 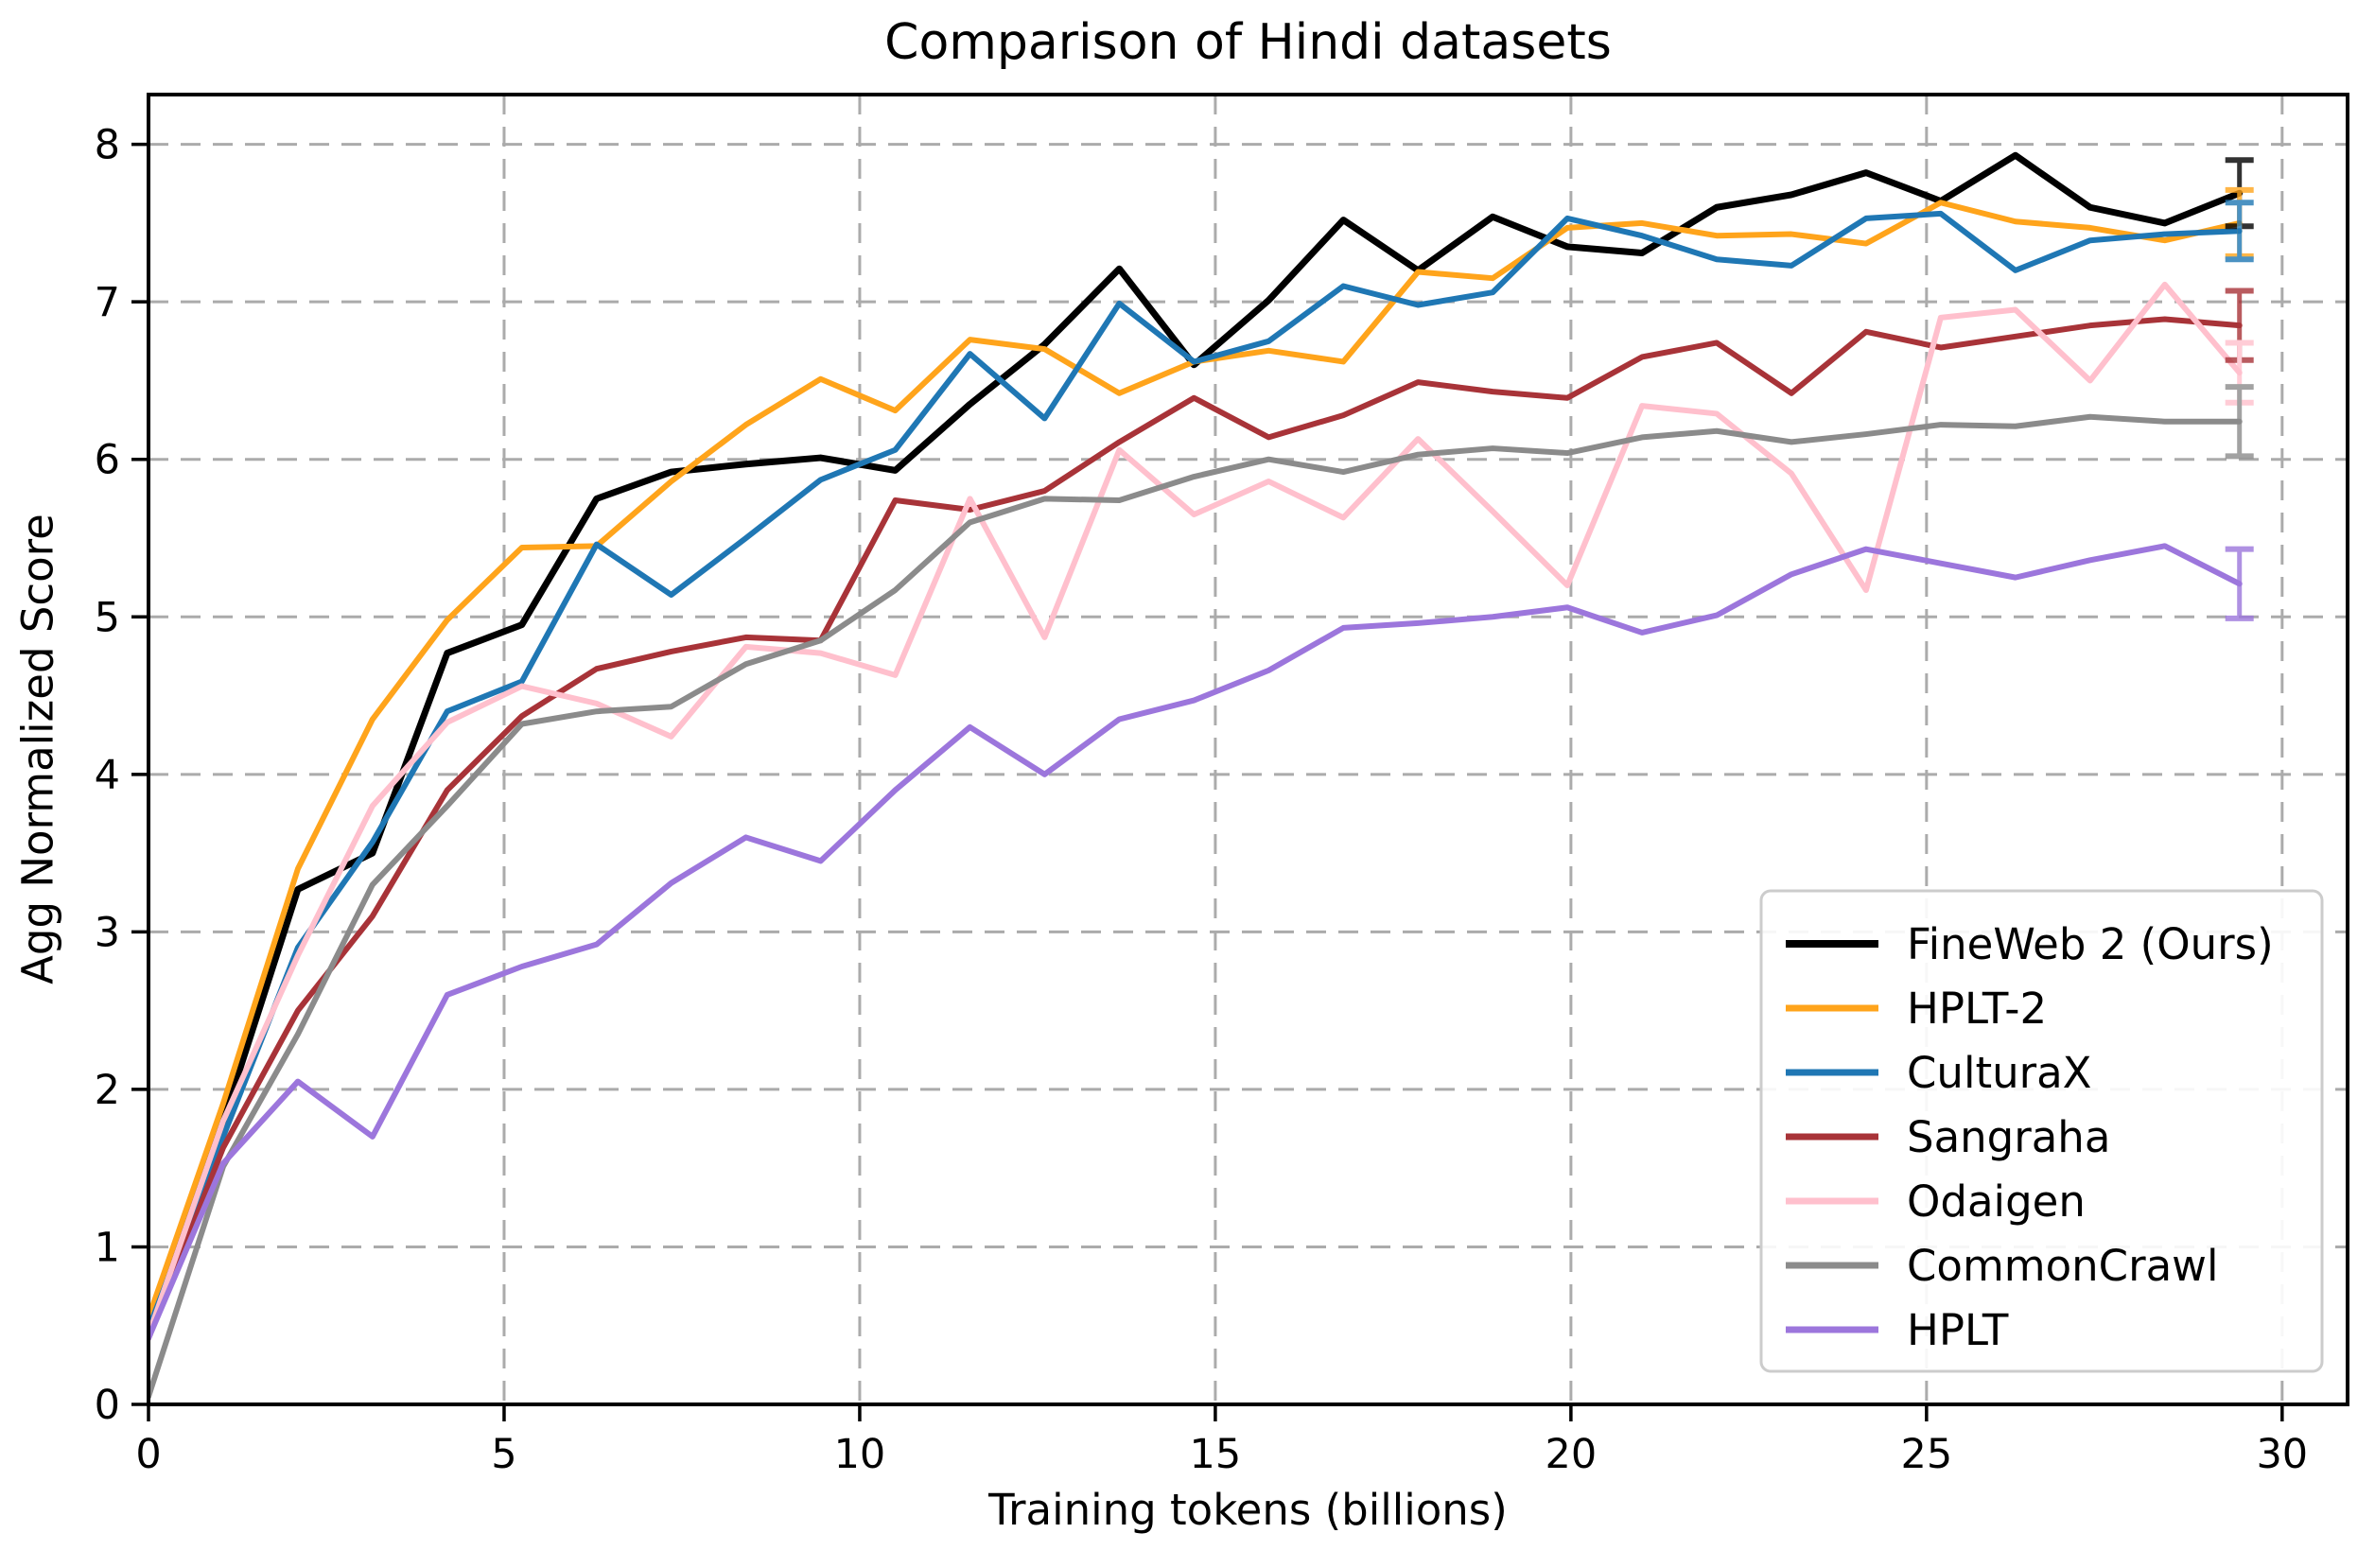 What do you see at coordinates (1216, 1455) in the screenshot?
I see `x-tick-label: 15` at bounding box center [1216, 1455].